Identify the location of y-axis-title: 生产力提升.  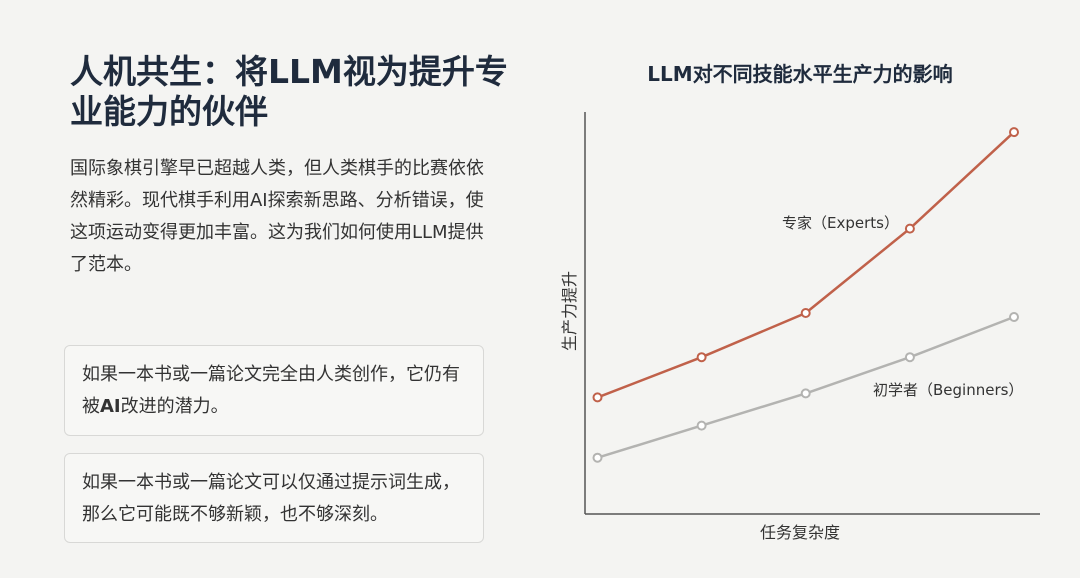
(569, 311).